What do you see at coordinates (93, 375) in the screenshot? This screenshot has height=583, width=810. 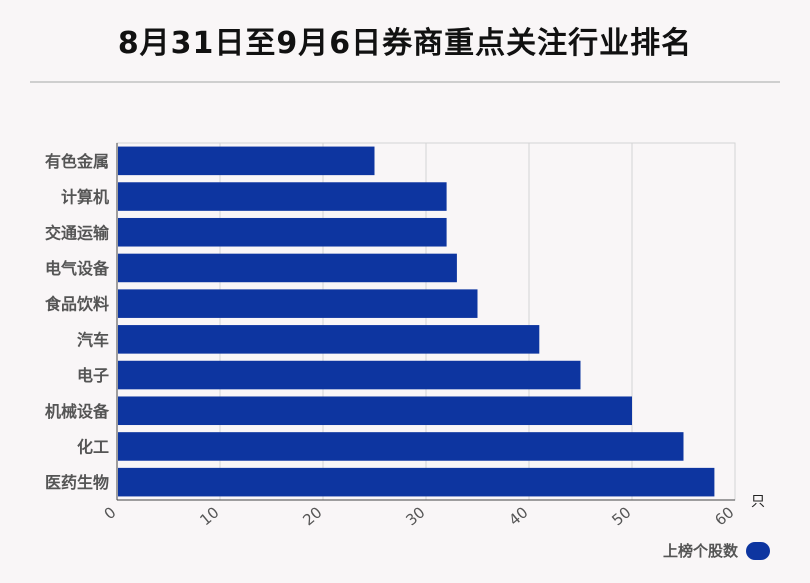 I see `category-label: 电子` at bounding box center [93, 375].